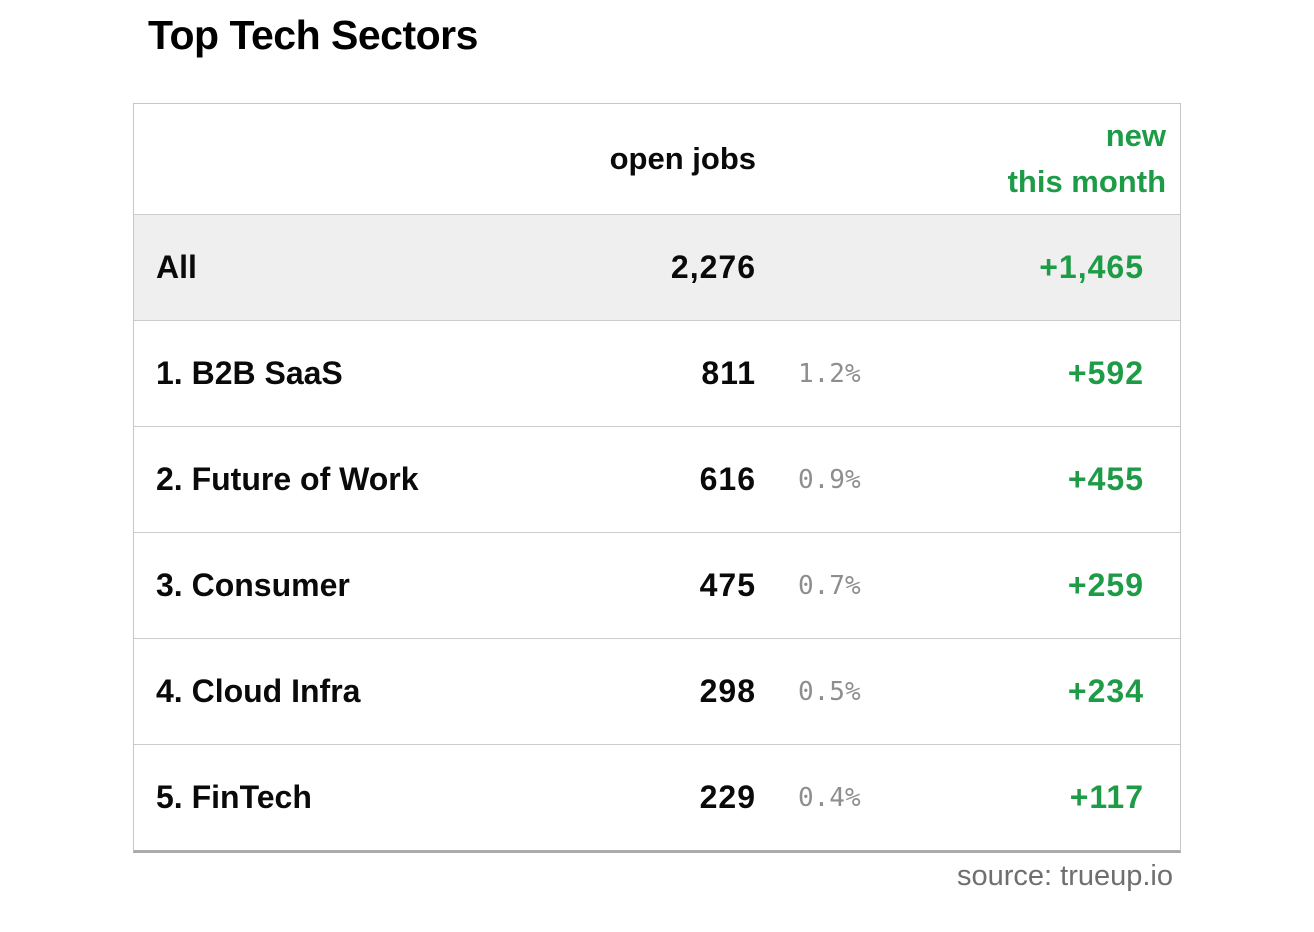 The image size is (1314, 932). What do you see at coordinates (727, 479) in the screenshot?
I see `open-jobs-value: 616` at bounding box center [727, 479].